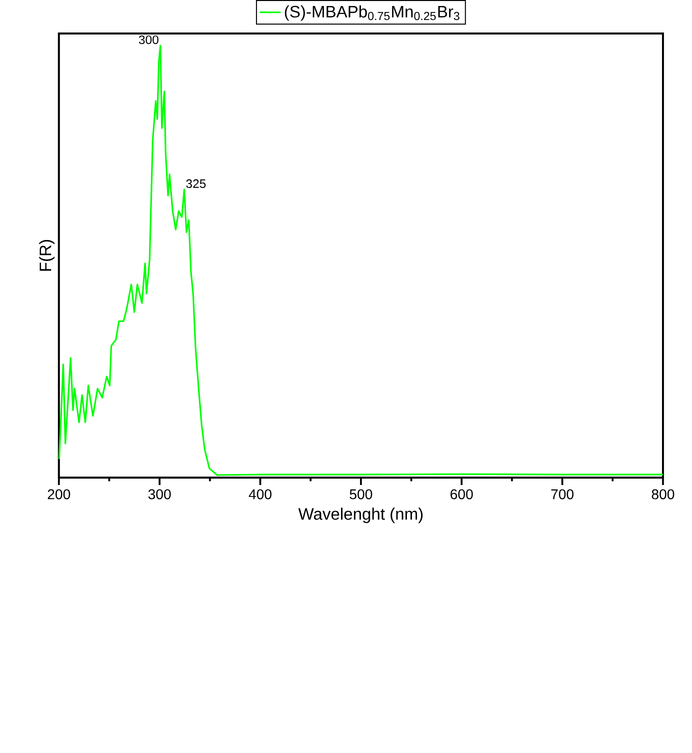 The image size is (692, 753). Describe the element at coordinates (46, 255) in the screenshot. I see `y-axis-title: F(R)` at that location.